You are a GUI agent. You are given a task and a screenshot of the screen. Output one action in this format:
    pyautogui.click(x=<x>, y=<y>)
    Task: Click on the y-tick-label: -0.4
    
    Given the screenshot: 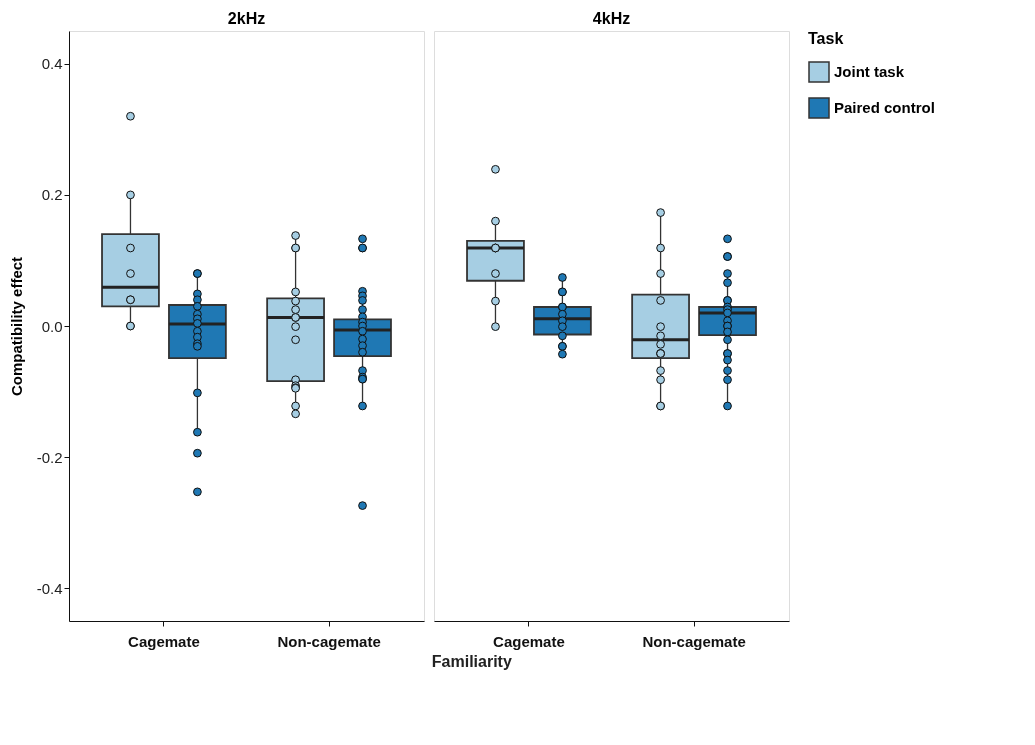 What is the action you would take?
    pyautogui.click(x=49, y=588)
    